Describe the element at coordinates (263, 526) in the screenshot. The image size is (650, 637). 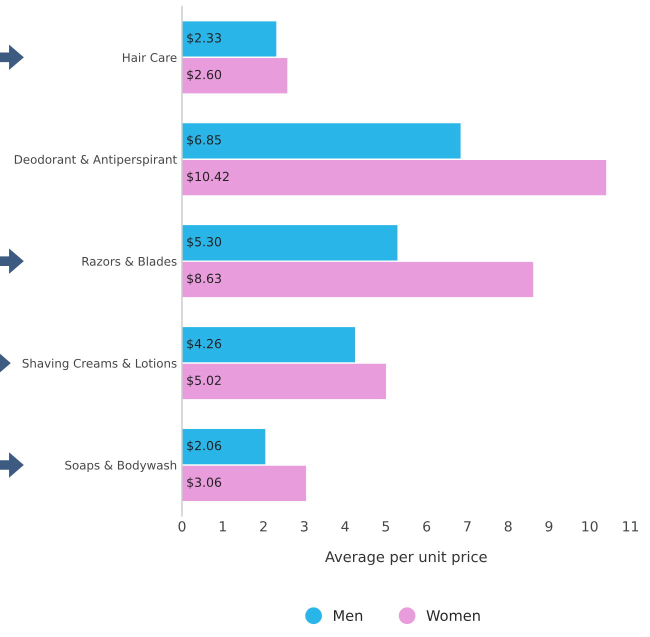
I see `x-tick-label: 2` at that location.